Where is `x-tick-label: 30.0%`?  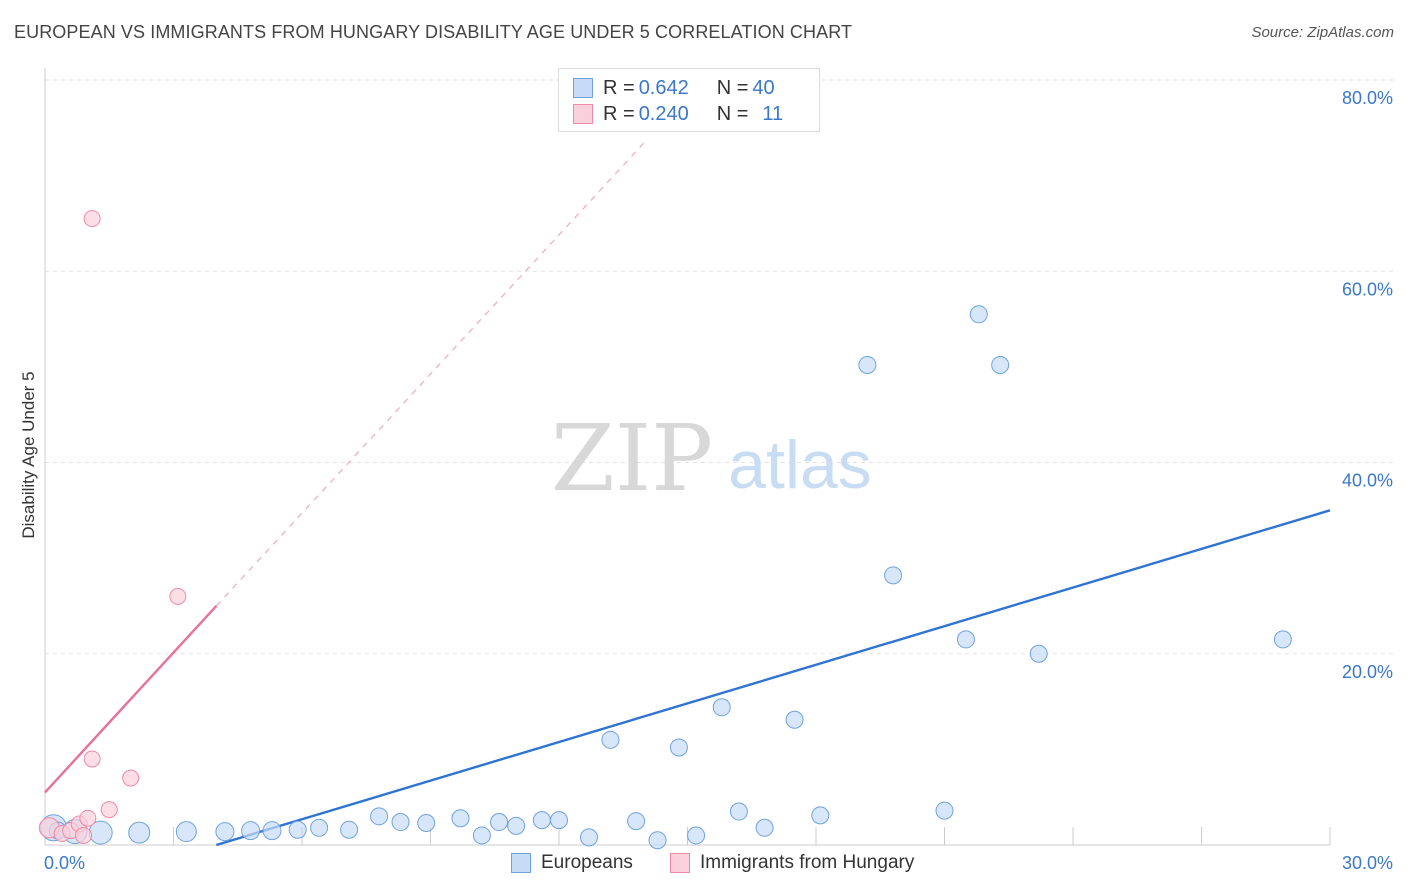
x-tick-label: 30.0% is located at coordinates (1367, 863).